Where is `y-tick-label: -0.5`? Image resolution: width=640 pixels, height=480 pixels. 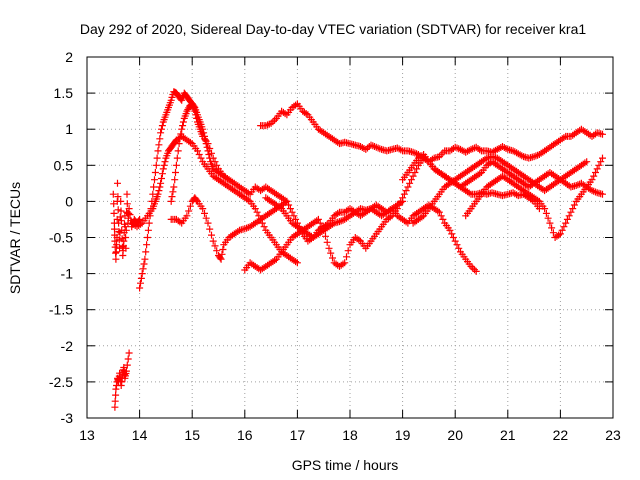 y-tick-label: -0.5 is located at coordinates (61, 238).